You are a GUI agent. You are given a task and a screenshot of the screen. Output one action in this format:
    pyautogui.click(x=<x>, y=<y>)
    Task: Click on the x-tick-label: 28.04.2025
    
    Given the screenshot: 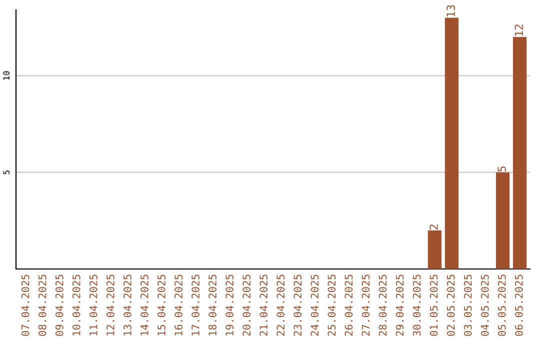 What is the action you would take?
    pyautogui.click(x=382, y=305)
    